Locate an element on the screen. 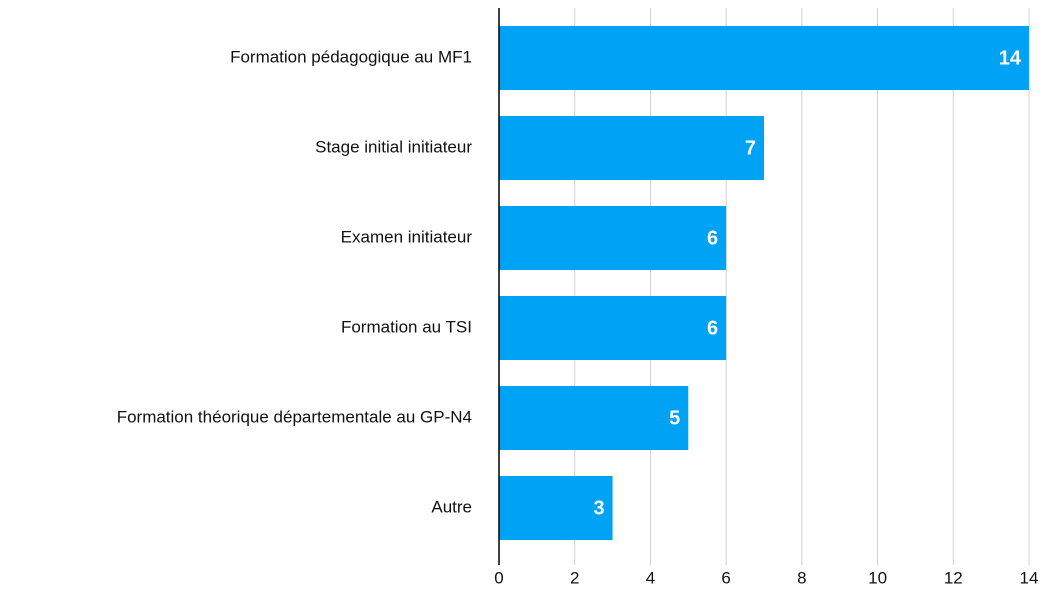 Image resolution: width=1045 pixels, height=590 pixels. data-label: 3 is located at coordinates (598, 508).